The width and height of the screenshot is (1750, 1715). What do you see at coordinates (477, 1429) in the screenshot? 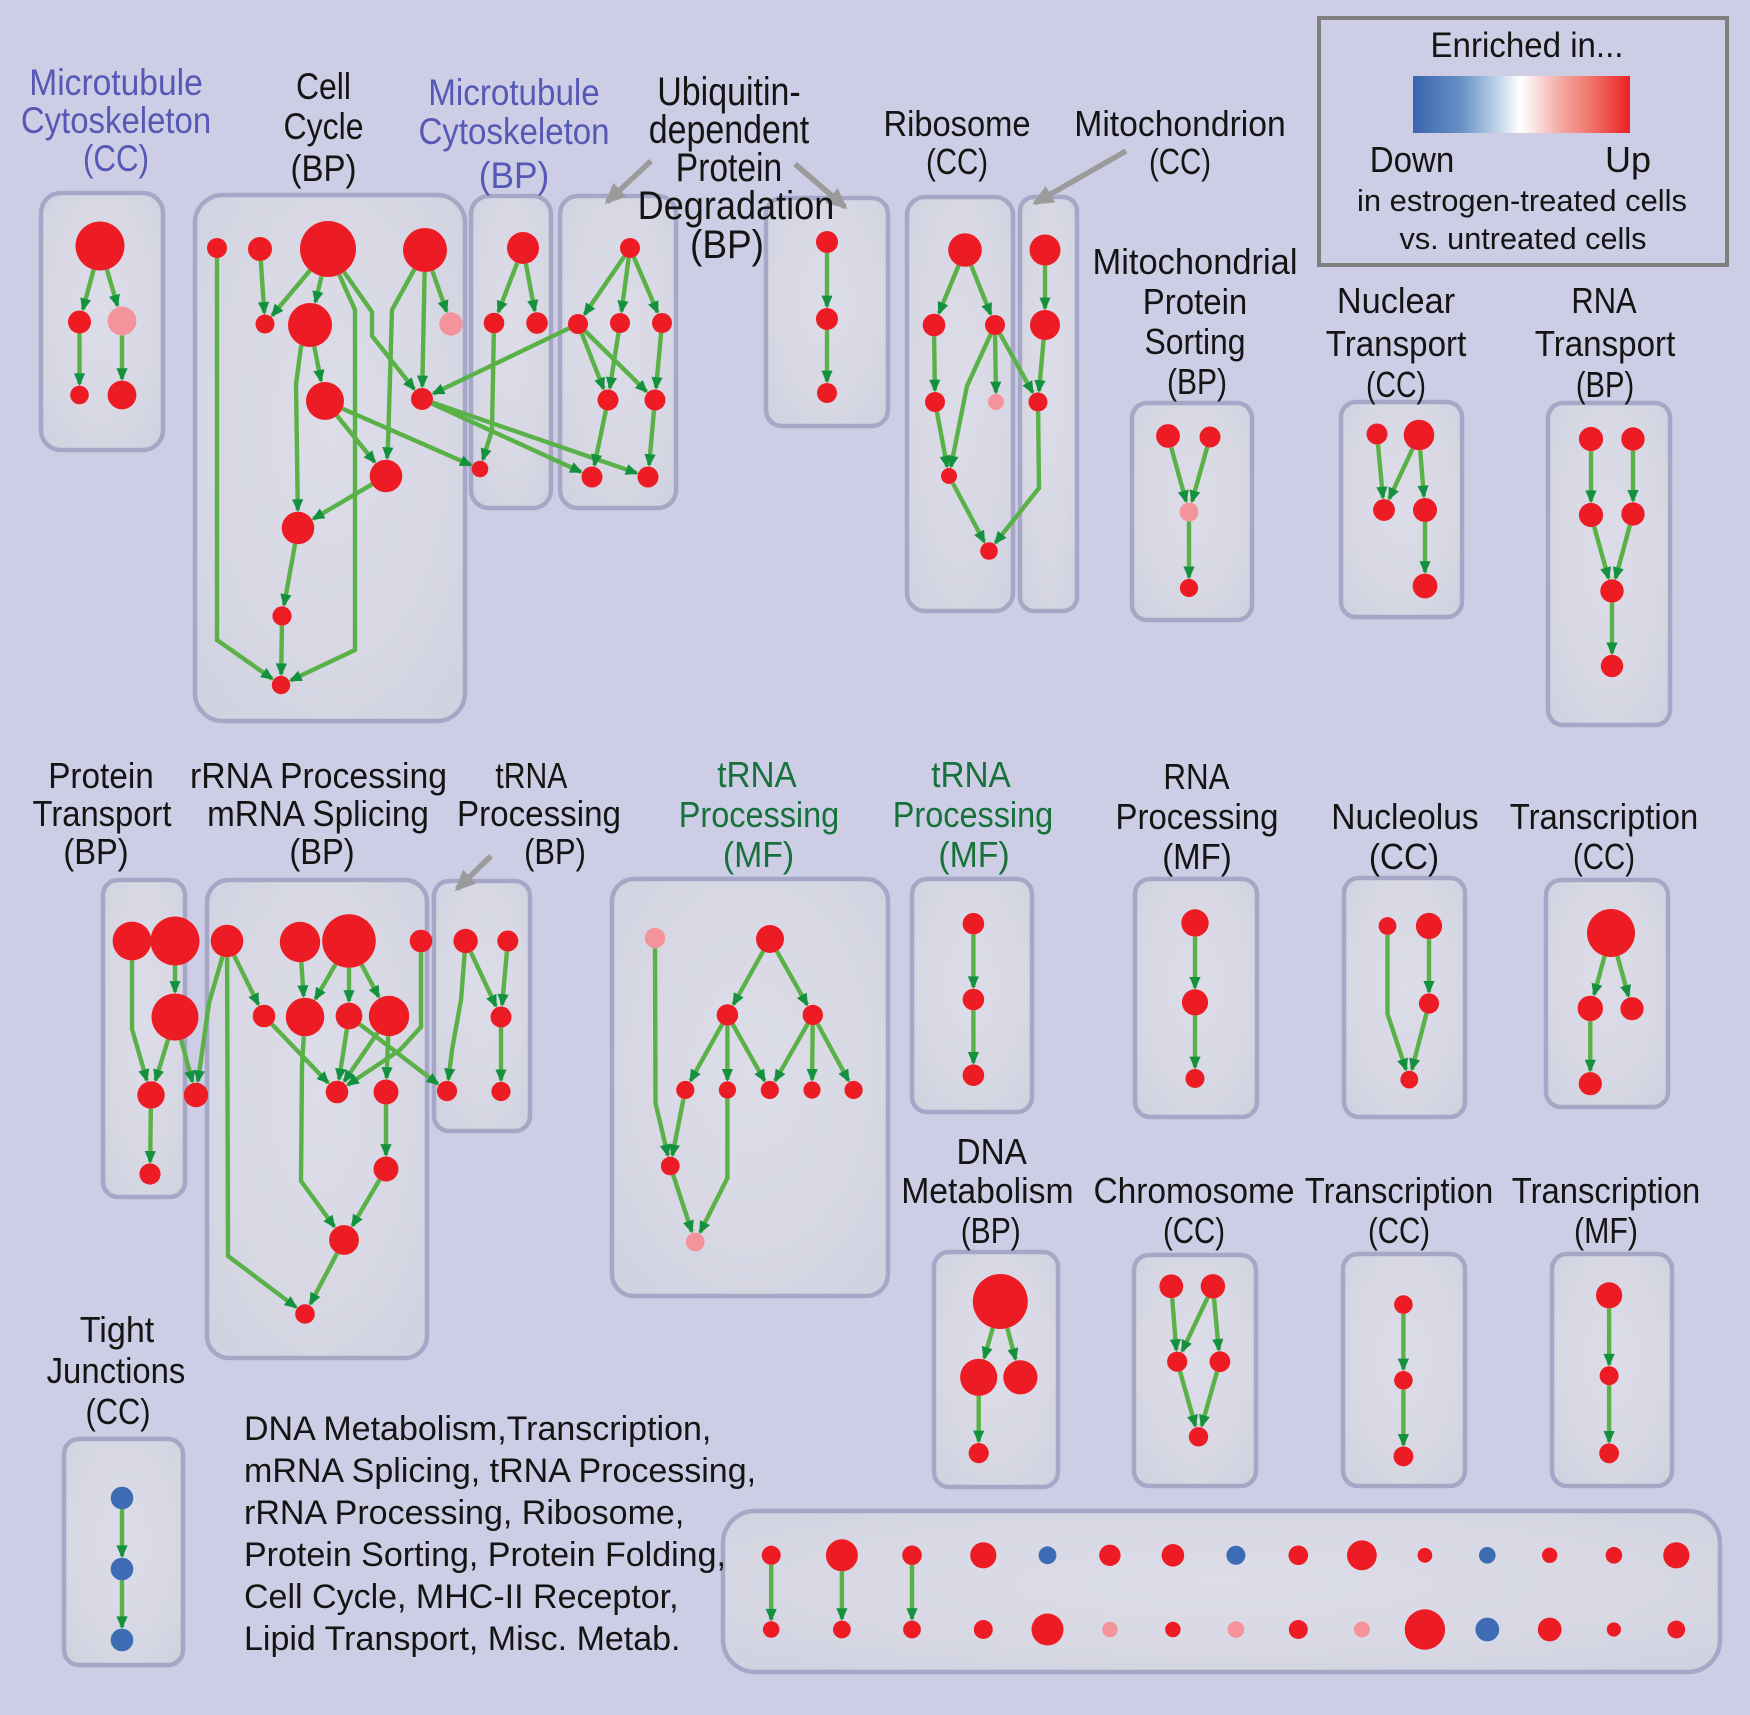
I see `svg-text: DNA Metabolism,Transcription,` at bounding box center [477, 1429].